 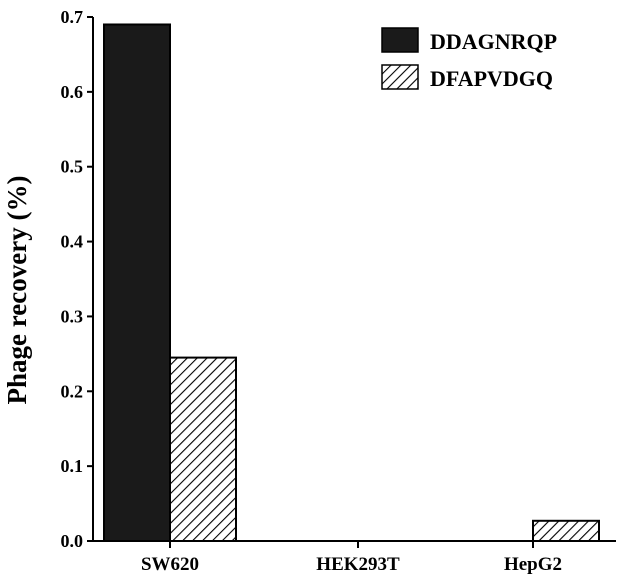 What do you see at coordinates (72, 466) in the screenshot?
I see `y-tick-label: 0.1` at bounding box center [72, 466].